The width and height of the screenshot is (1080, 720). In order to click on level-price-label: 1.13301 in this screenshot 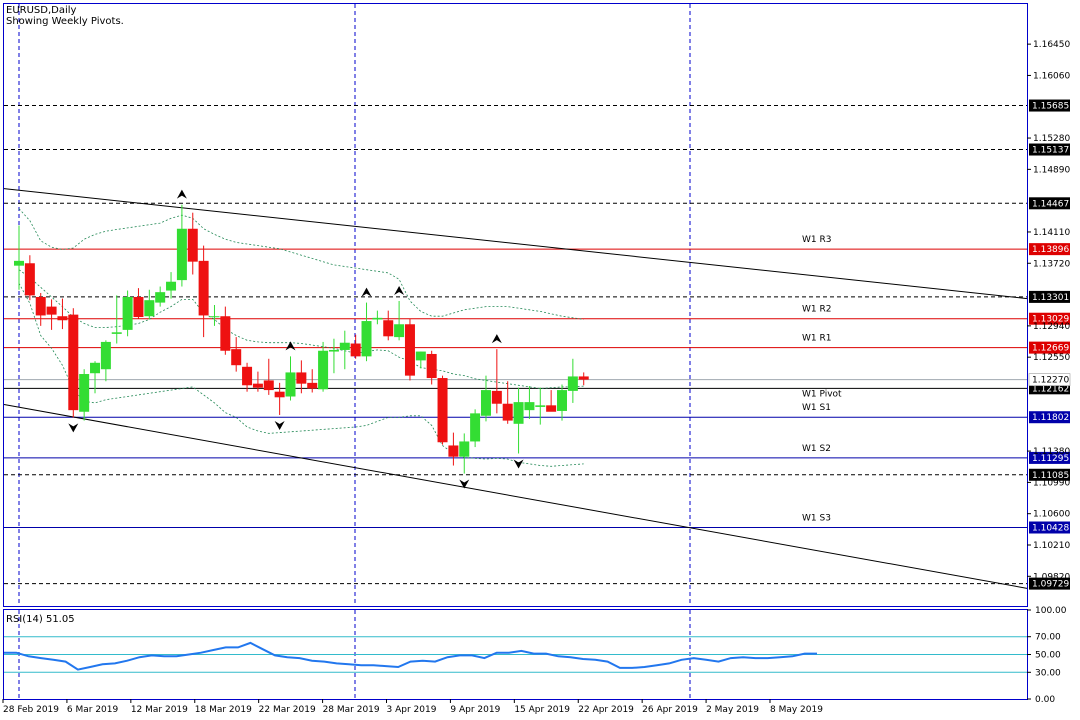, I will do `click(1050, 298)`.